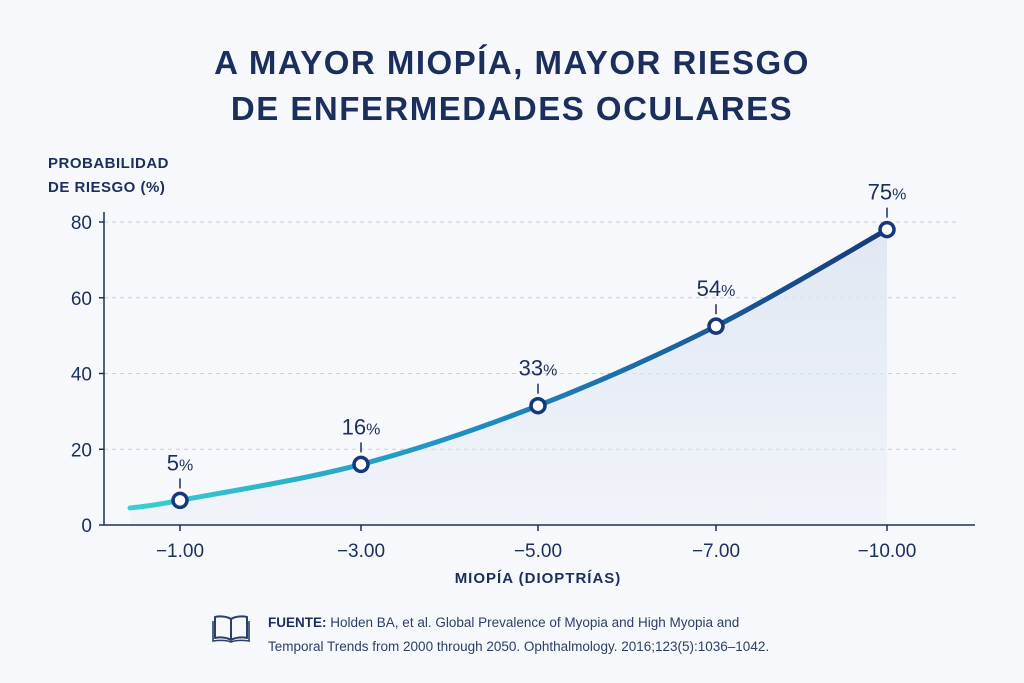 This screenshot has height=683, width=1024. I want to click on x-tick-label: −5.00, so click(538, 551).